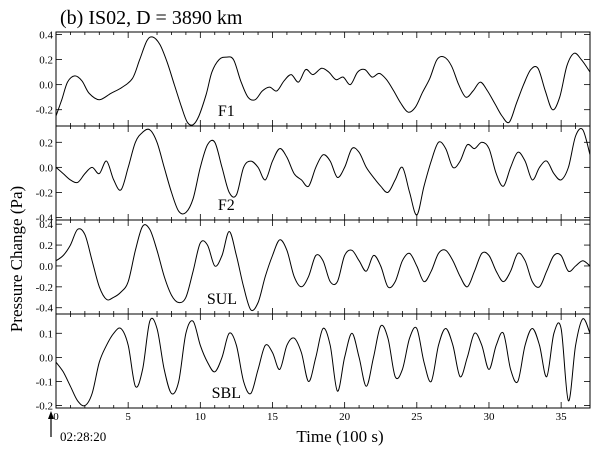  I want to click on x-tick-label: 35, so click(562, 417).